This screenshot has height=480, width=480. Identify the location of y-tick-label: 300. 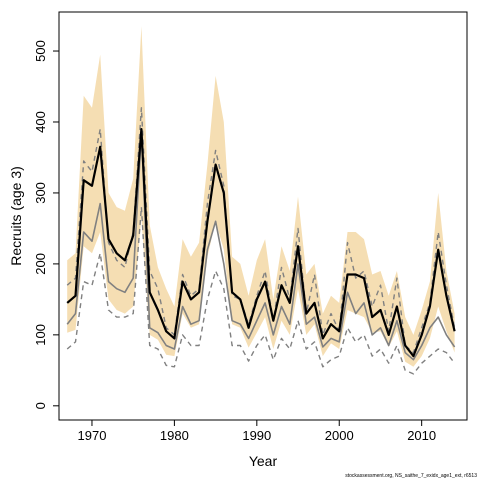
(40, 193).